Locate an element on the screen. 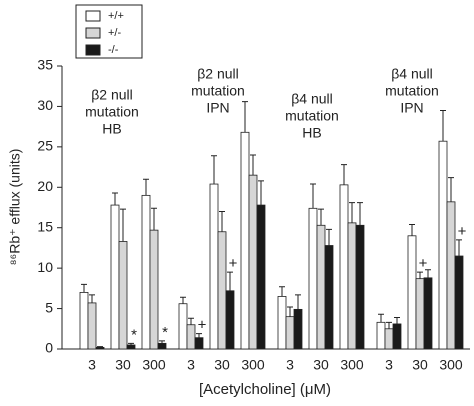 The image size is (474, 406). x-axis-label: [Acetylcholine] (μM) is located at coordinates (265, 389).